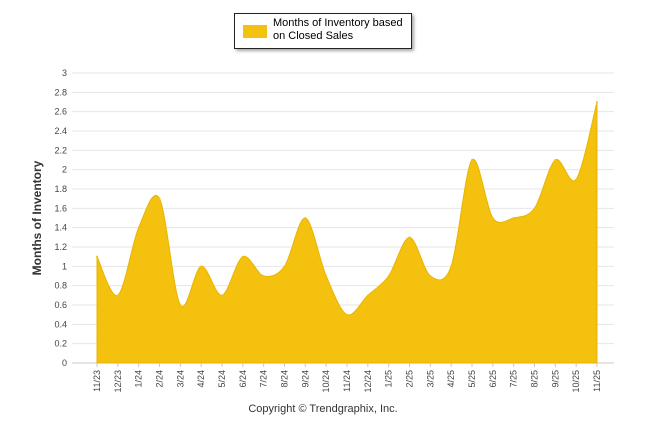 The height and width of the screenshot is (434, 646). I want to click on x-tick-label: 8/24, so click(285, 379).